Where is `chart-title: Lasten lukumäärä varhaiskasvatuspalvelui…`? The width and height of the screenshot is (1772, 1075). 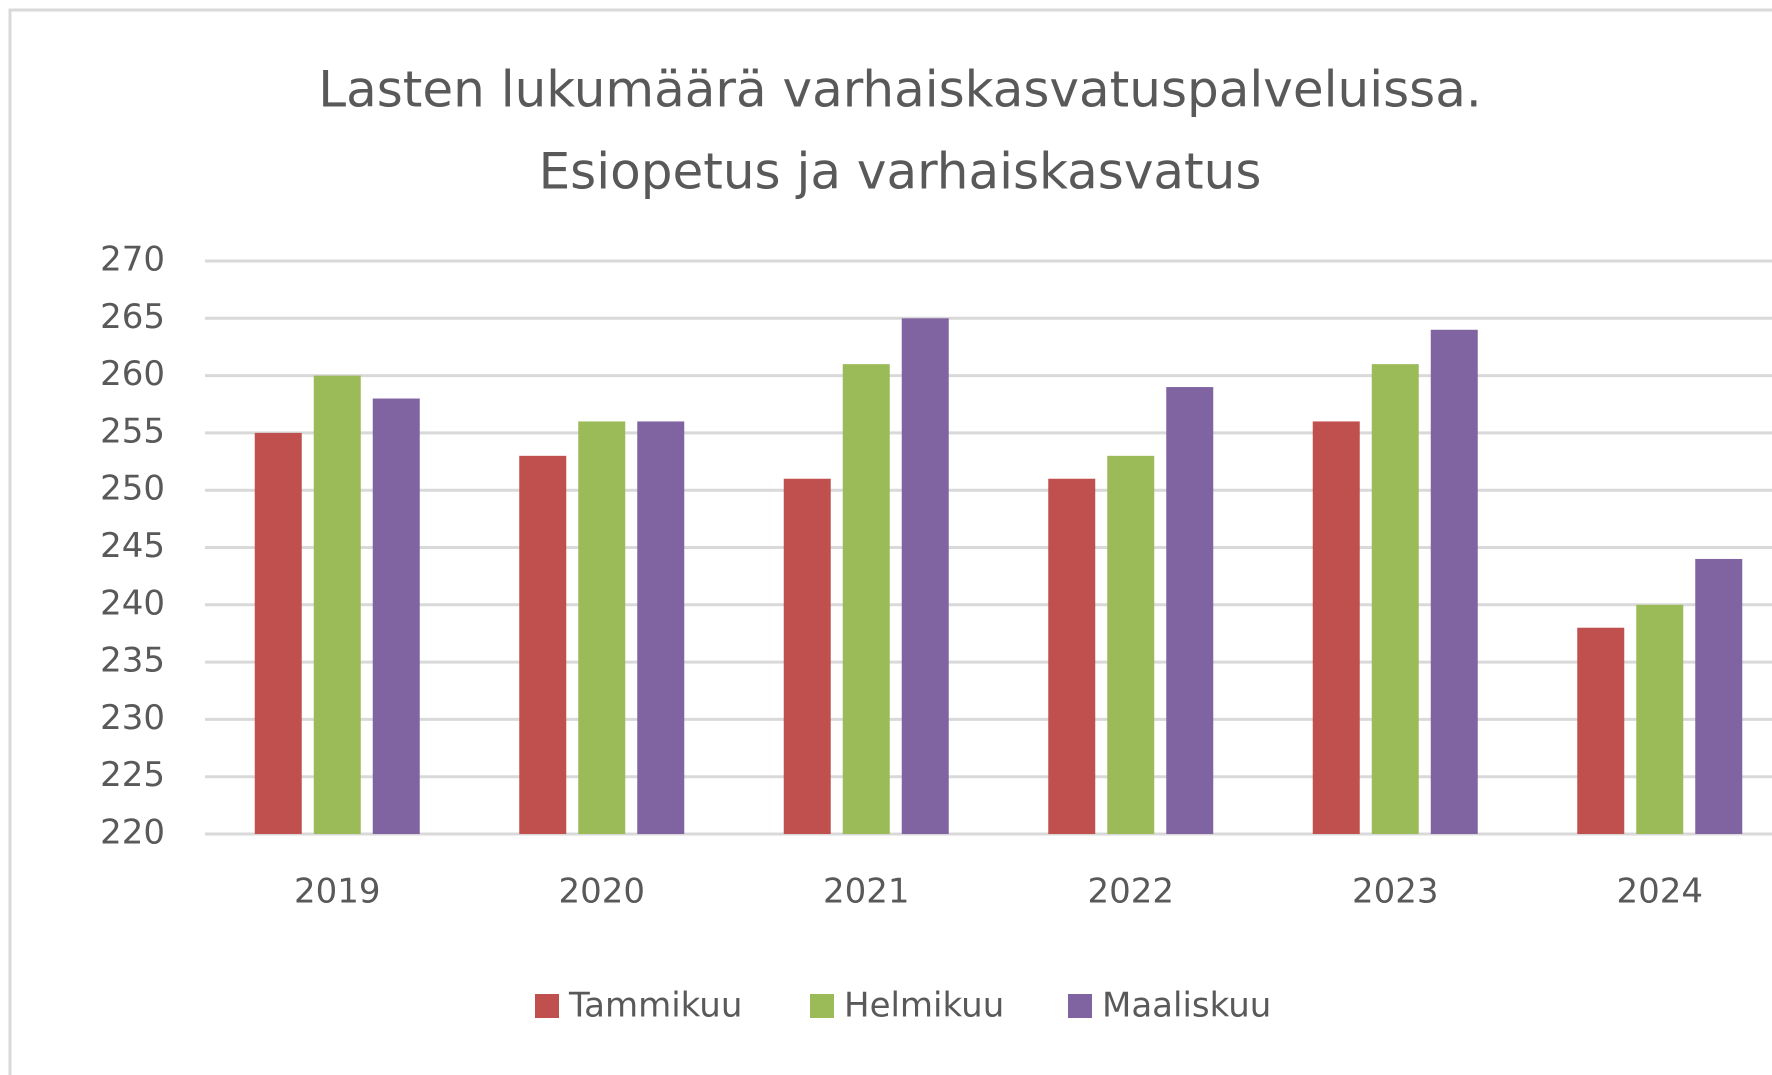
chart-title: Lasten lukumäärä varhaiskasvatuspalvelui… is located at coordinates (900, 90).